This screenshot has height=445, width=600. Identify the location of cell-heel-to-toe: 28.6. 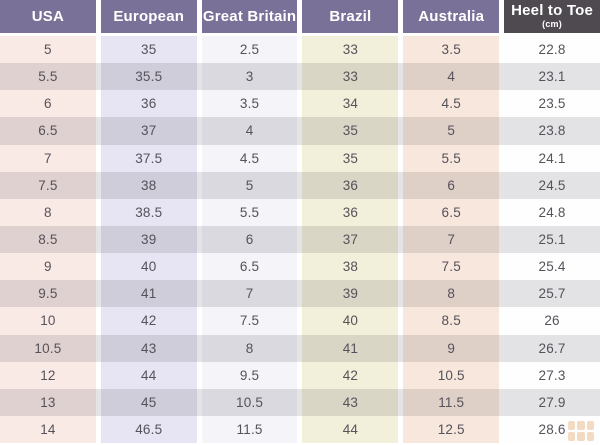
(552, 429).